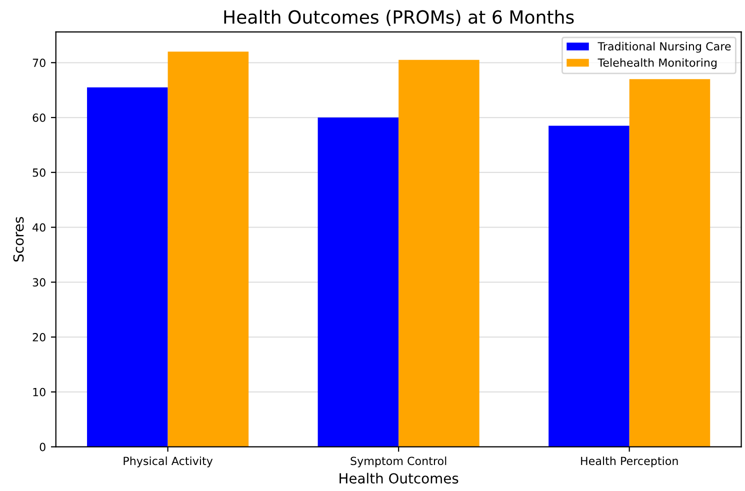 This screenshot has width=745, height=491. I want to click on x-tick-label: Physical Activity, so click(168, 462).